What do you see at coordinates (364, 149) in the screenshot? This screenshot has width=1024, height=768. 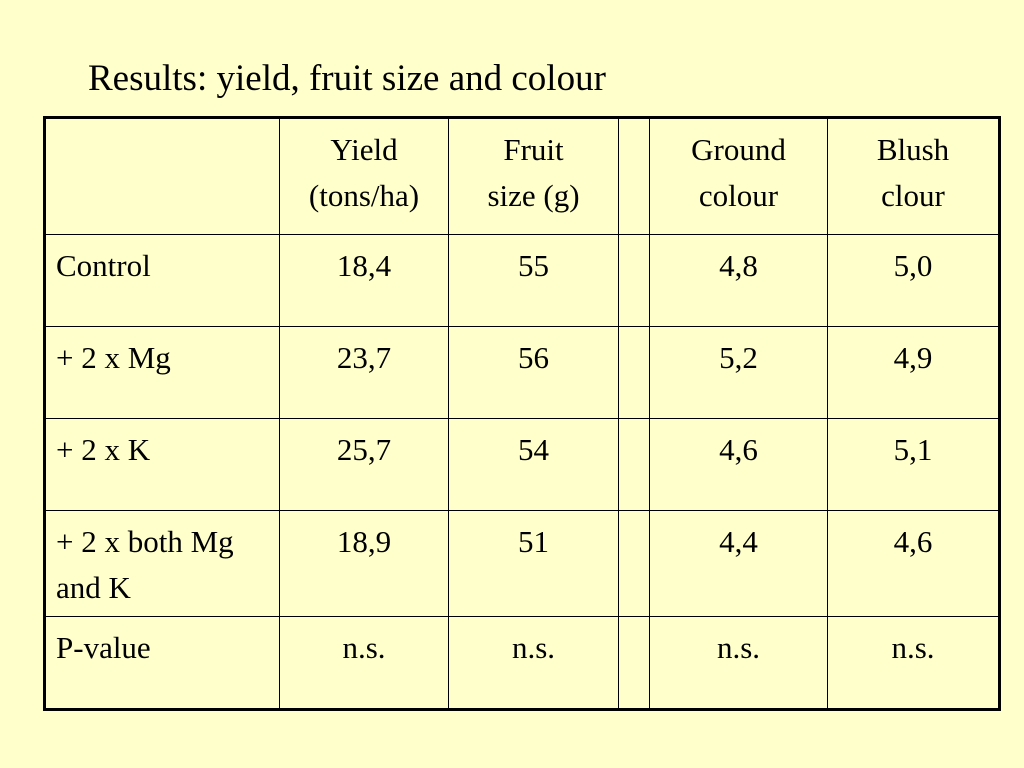 I see `header-line: Yield` at bounding box center [364, 149].